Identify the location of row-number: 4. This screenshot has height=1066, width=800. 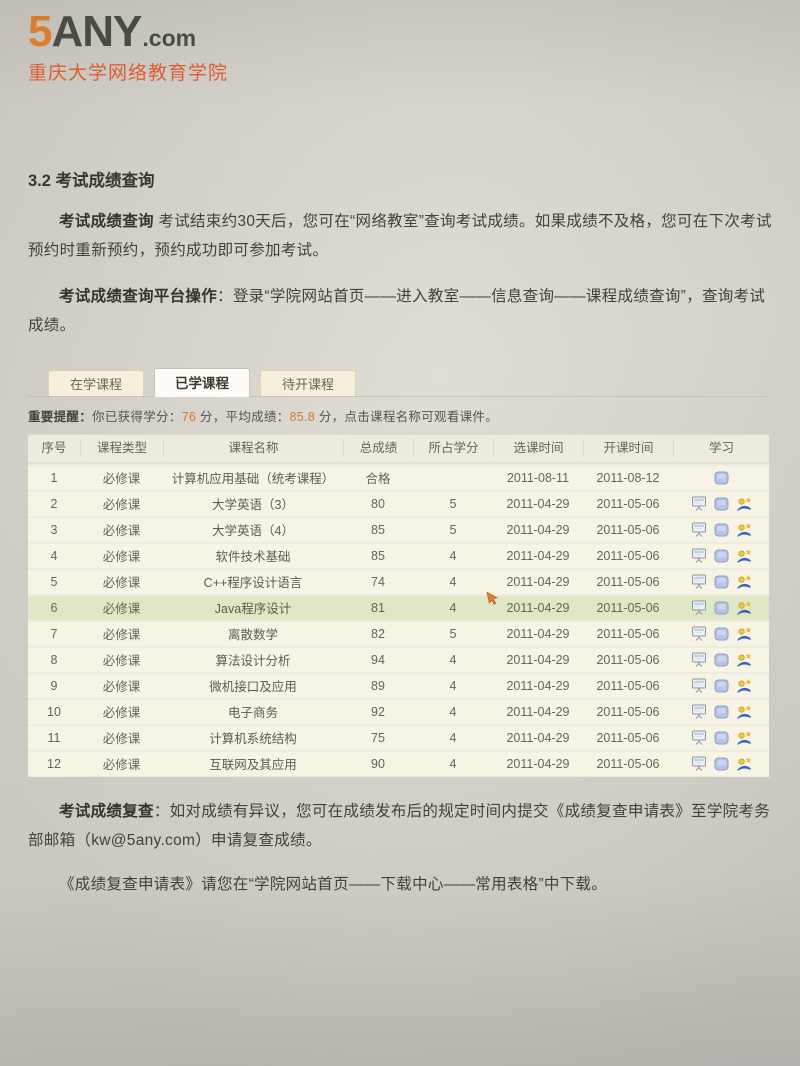
(54, 555).